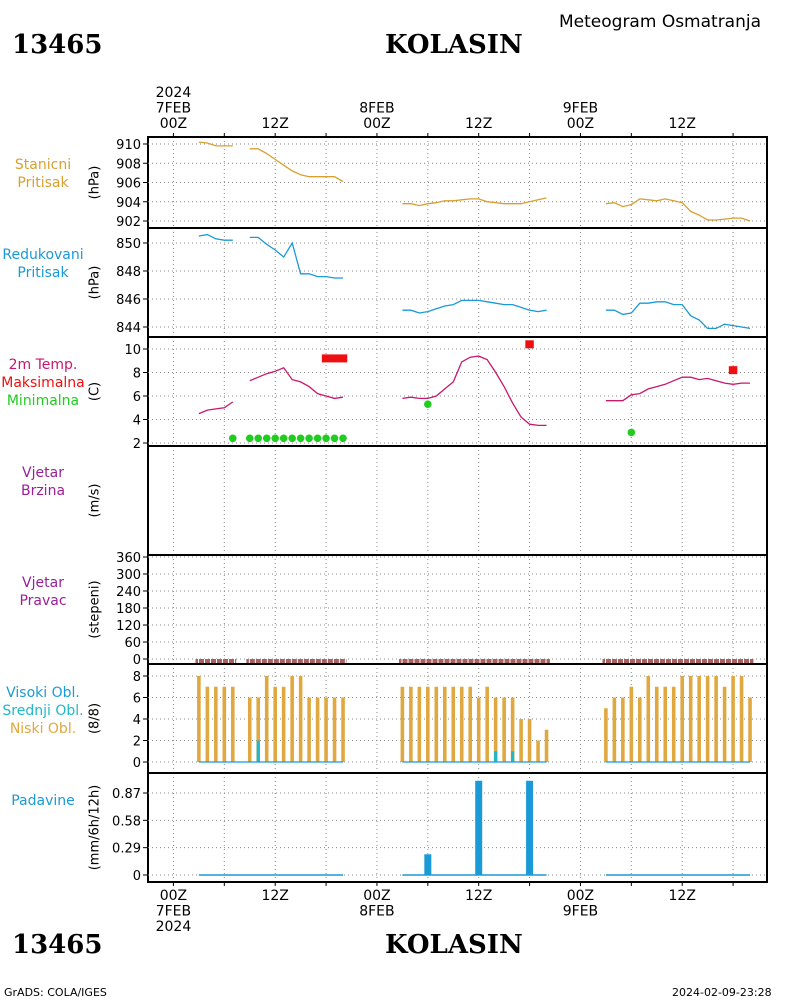  Describe the element at coordinates (128, 184) in the screenshot. I see `y-tick-label: 906` at that location.